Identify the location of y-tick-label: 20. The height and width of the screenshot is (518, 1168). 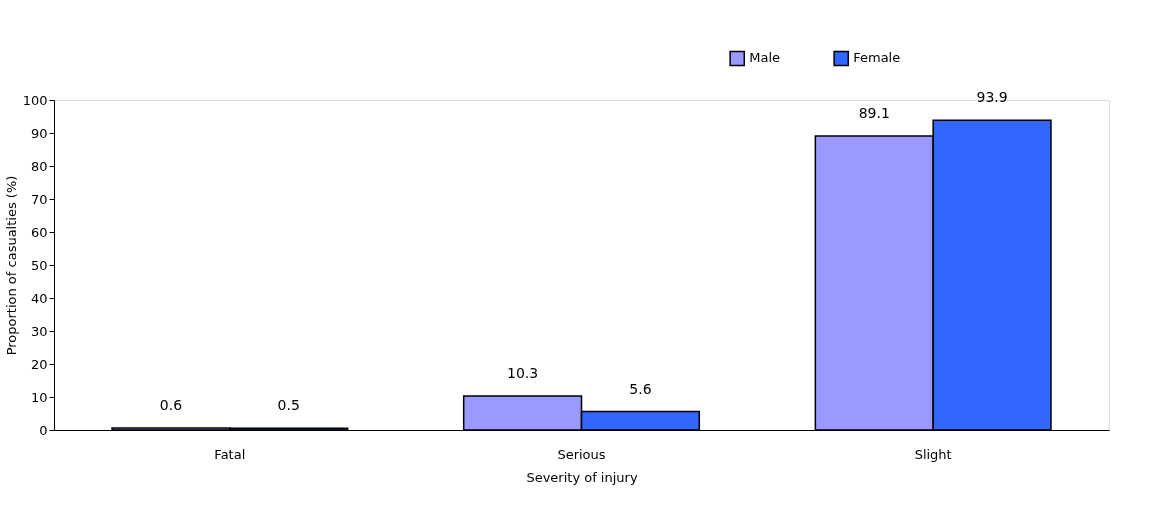
(39, 364).